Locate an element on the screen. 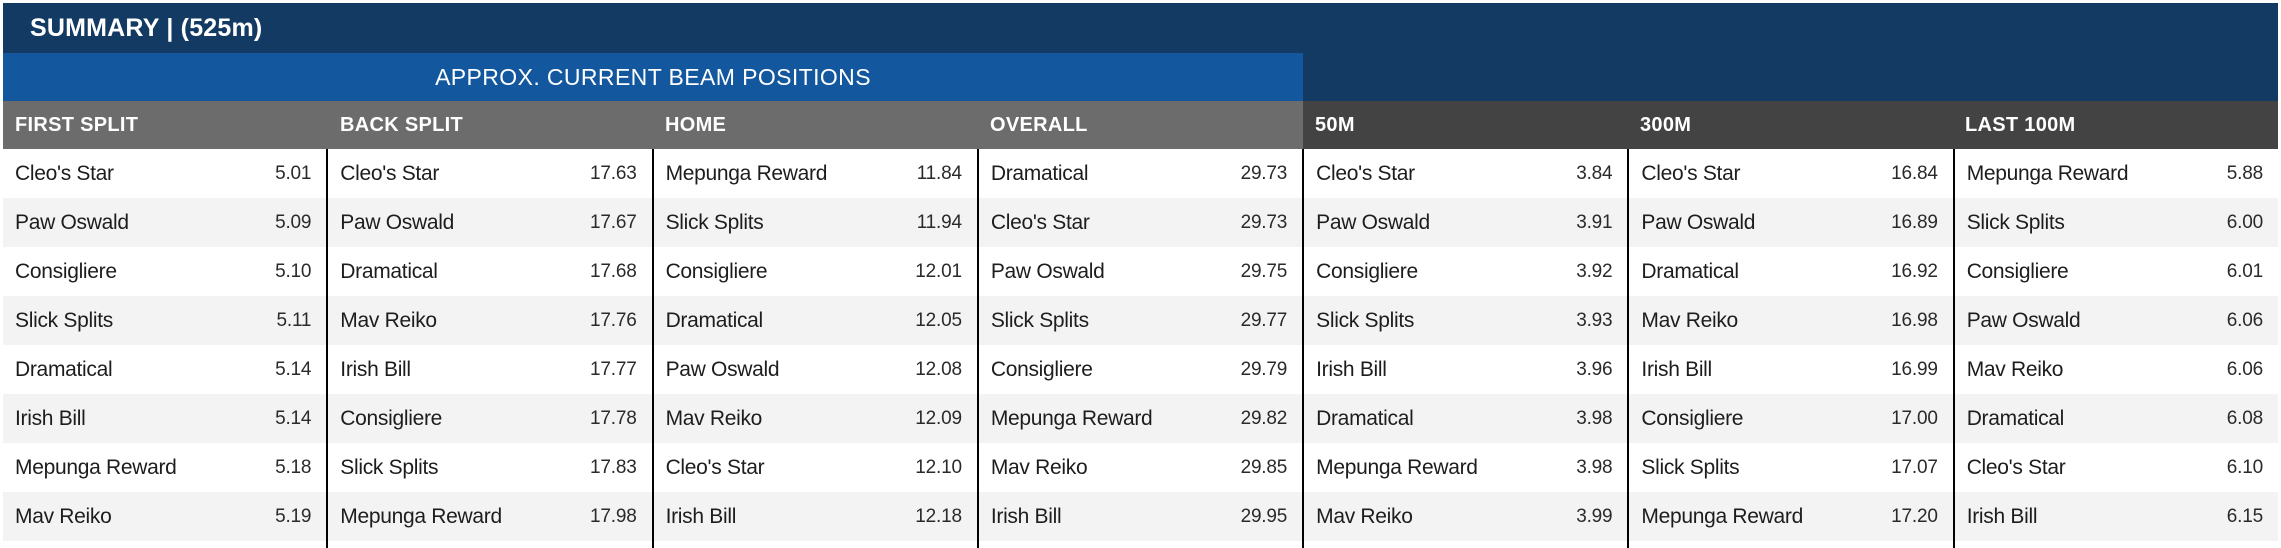 The image size is (2281, 548). split-time: 17.83 is located at coordinates (613, 467).